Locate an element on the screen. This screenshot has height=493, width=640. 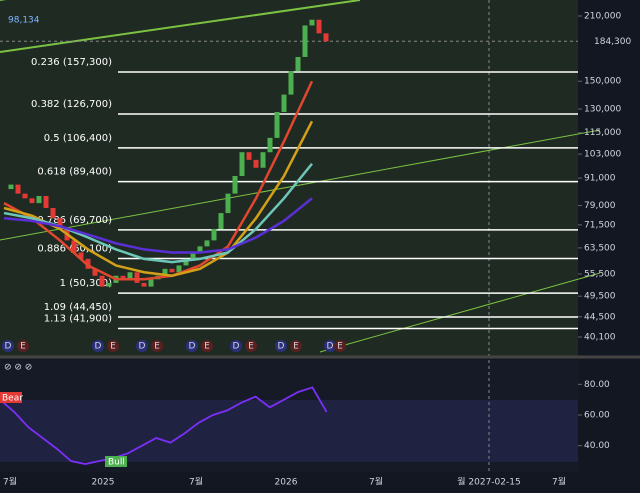
fib-label: 0.786 (69,700) is located at coordinates (74, 220).